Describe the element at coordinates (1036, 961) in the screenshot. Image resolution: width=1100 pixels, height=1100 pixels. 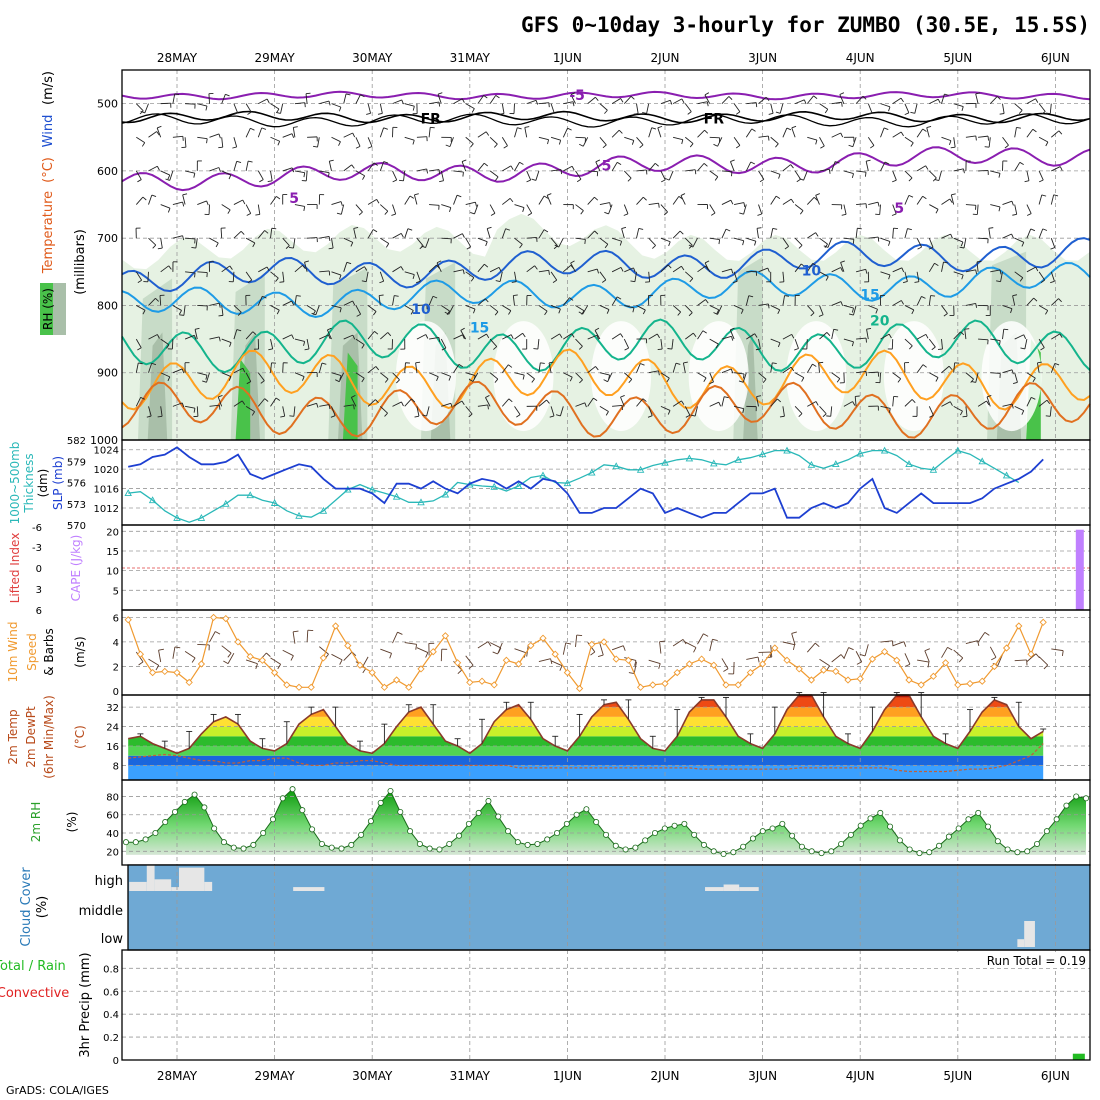
I see `run-total-label: Run Total = 0.19` at that location.